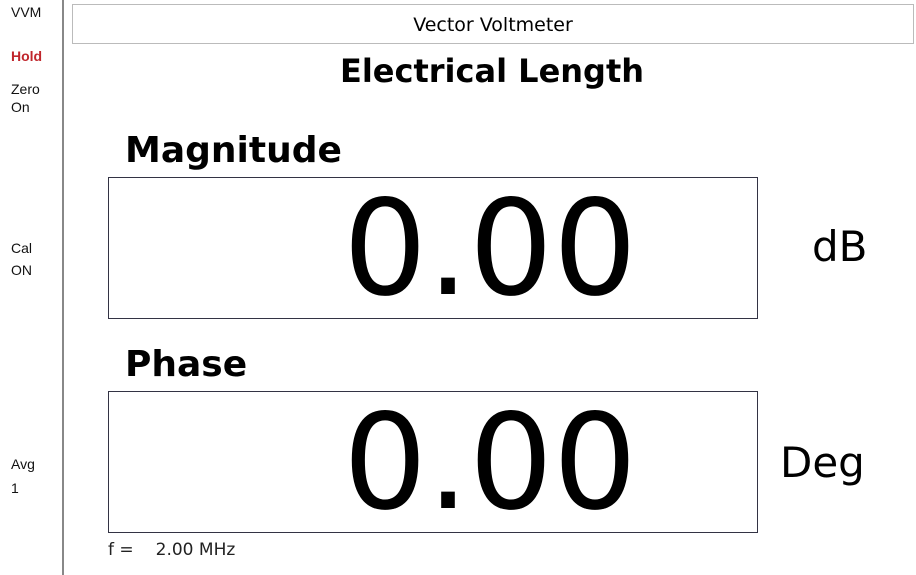 The width and height of the screenshot is (916, 575). What do you see at coordinates (21, 270) in the screenshot?
I see `cal-state: ON` at bounding box center [21, 270].